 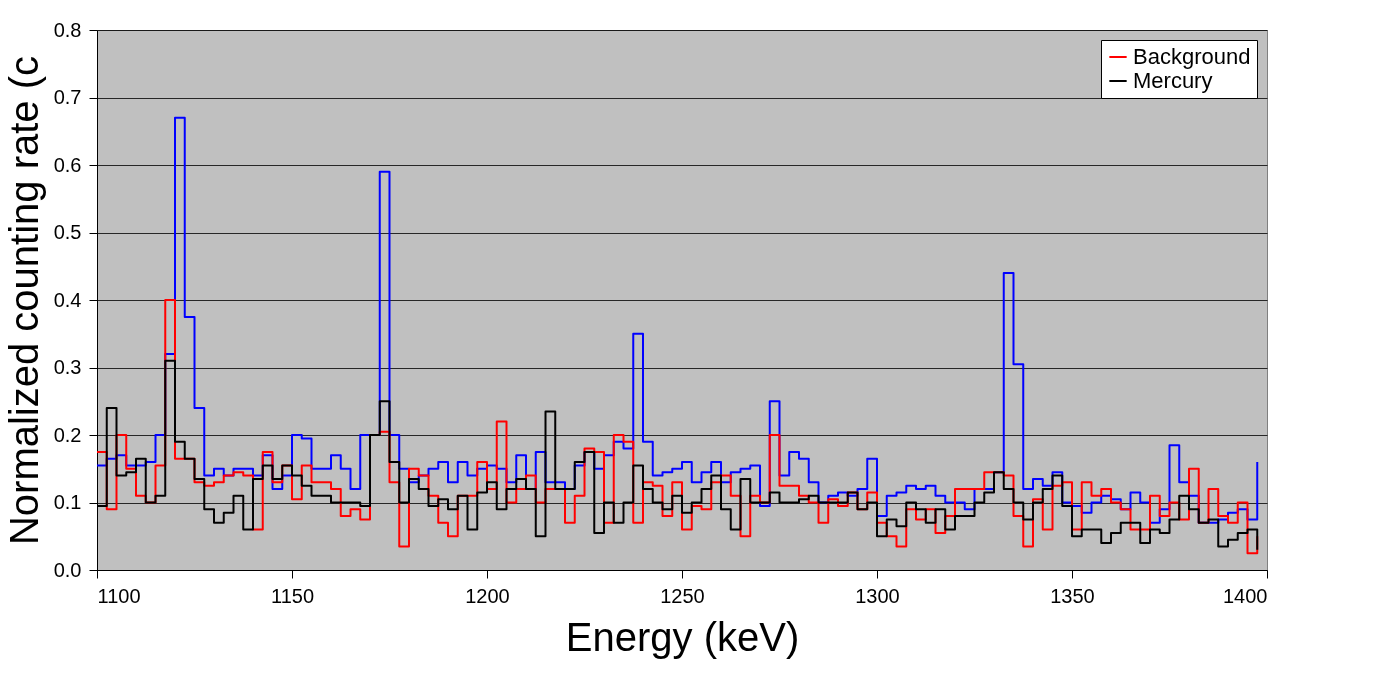 What do you see at coordinates (292, 595) in the screenshot?
I see `x-tick-label: 1150` at bounding box center [292, 595].